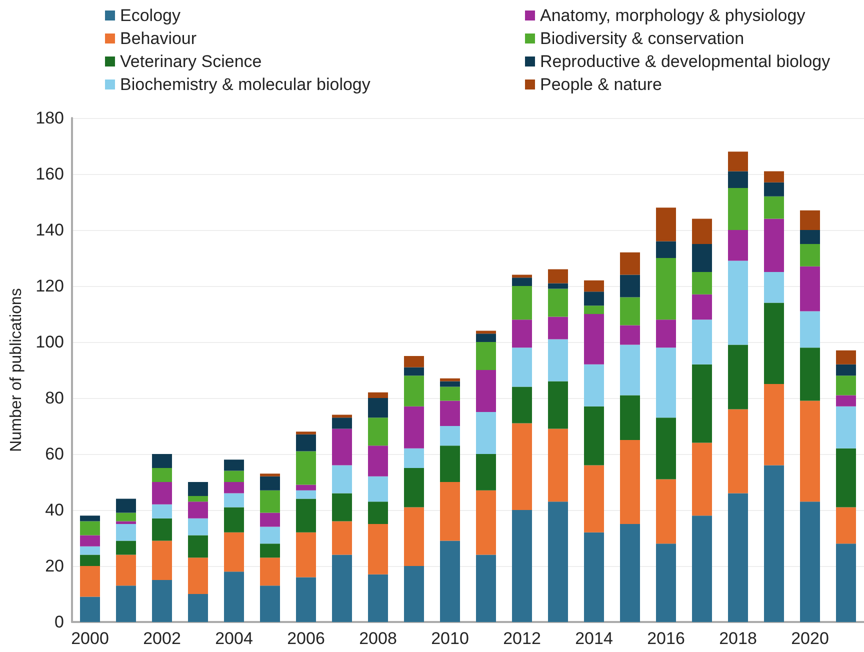  I want to click on y-tick-label: 20, so click(54, 566).